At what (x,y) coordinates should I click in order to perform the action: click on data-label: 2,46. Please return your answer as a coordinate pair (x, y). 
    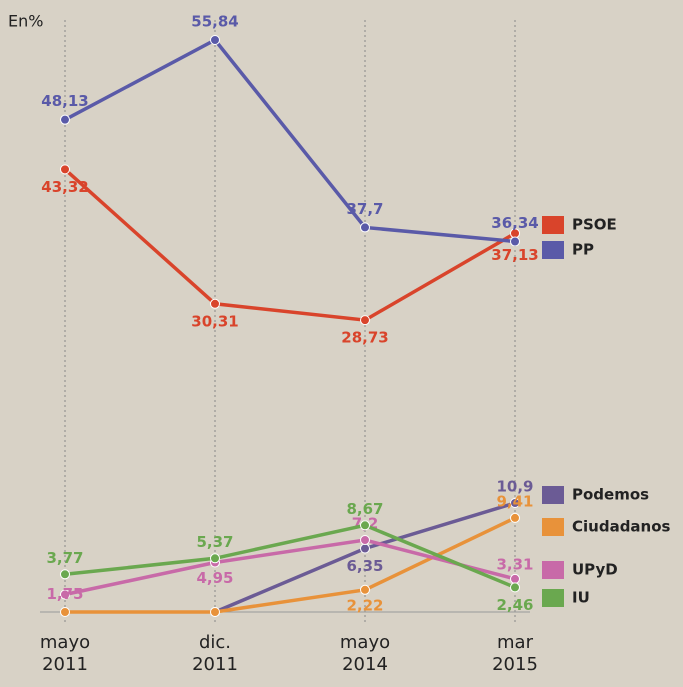
    Looking at the image, I should click on (514, 605).